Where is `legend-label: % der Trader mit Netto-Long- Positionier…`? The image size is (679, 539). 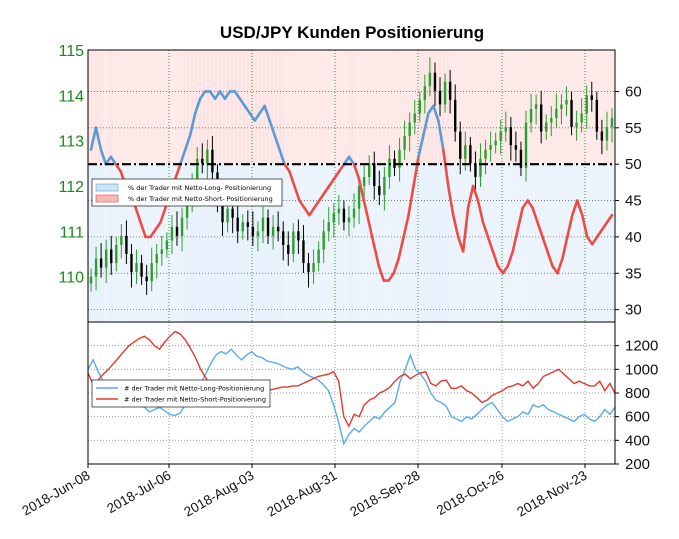
legend-label: % der Trader mit Netto-Long- Positionier… is located at coordinates (199, 188).